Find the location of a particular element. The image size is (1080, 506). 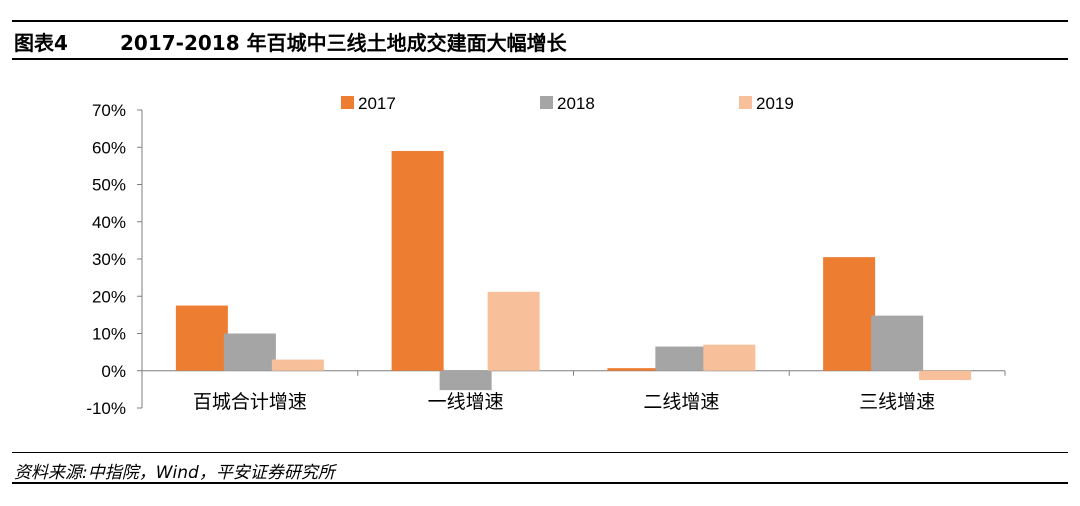

y-tick-label: 40% is located at coordinates (109, 222).